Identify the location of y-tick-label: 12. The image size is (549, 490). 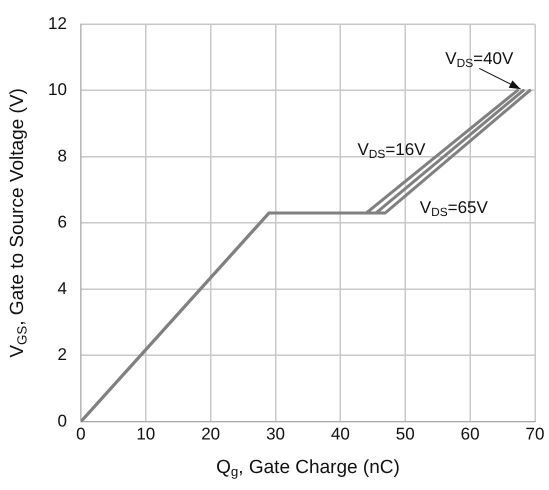
(57, 23).